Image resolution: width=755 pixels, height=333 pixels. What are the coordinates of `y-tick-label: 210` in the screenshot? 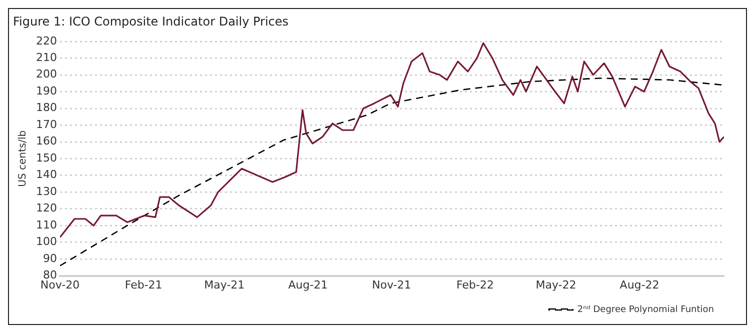 It's located at (46, 57).